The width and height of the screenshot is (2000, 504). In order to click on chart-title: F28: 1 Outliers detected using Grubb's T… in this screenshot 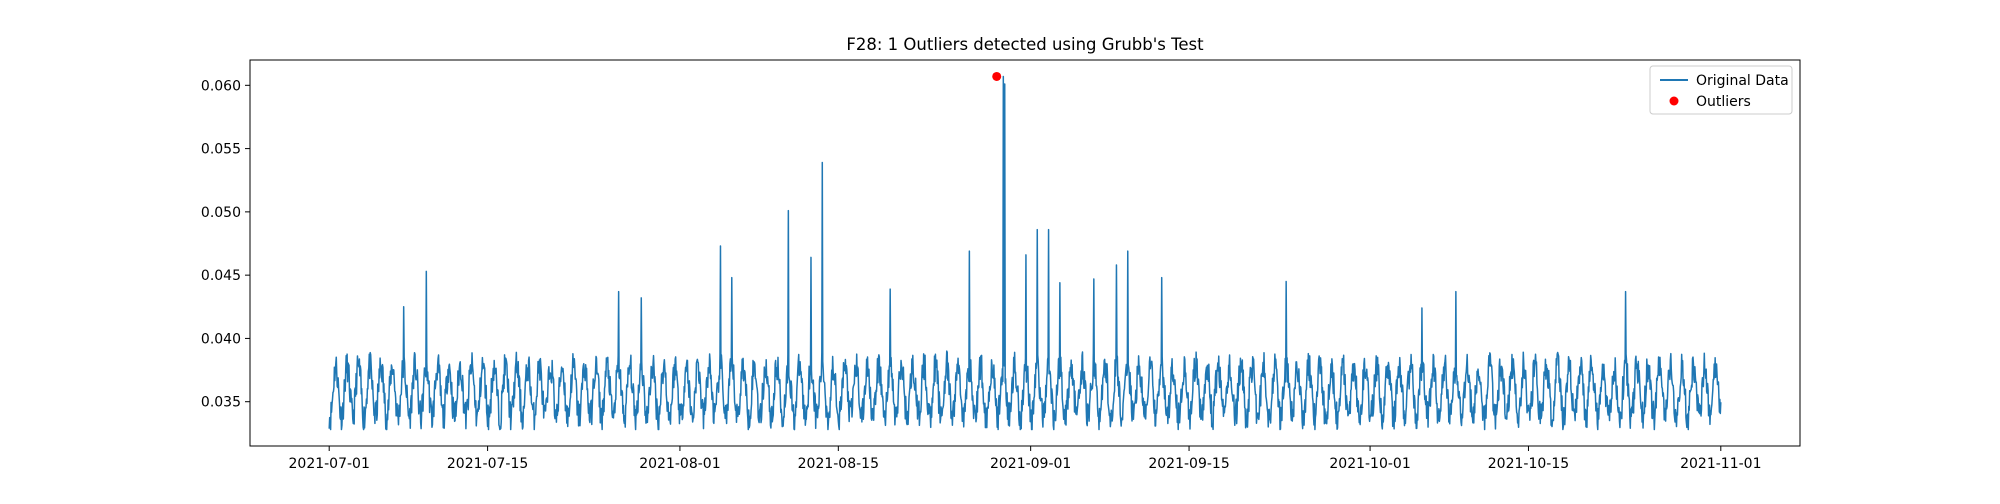, I will do `click(1025, 44)`.